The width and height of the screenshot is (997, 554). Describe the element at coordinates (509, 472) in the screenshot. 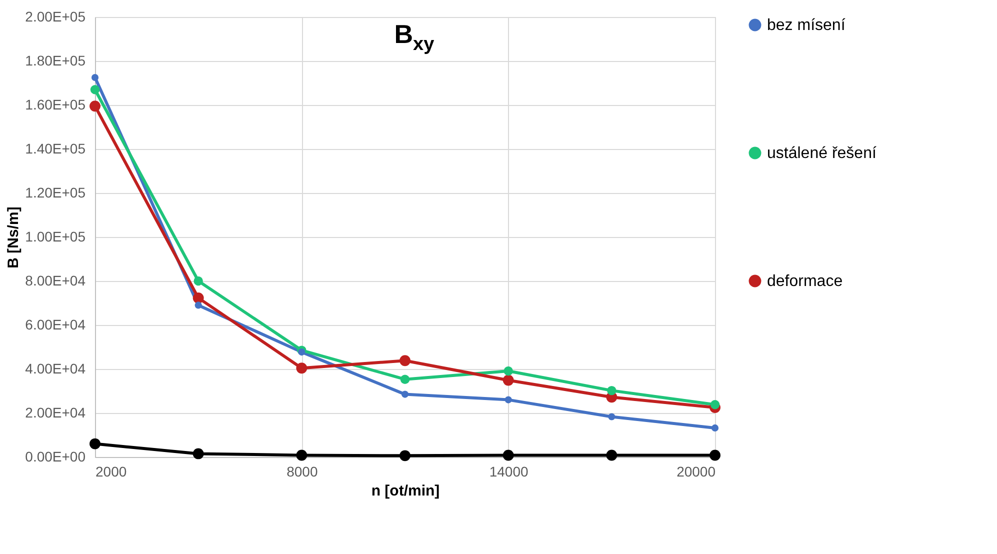

I see `x-tick-label: 14000` at that location.